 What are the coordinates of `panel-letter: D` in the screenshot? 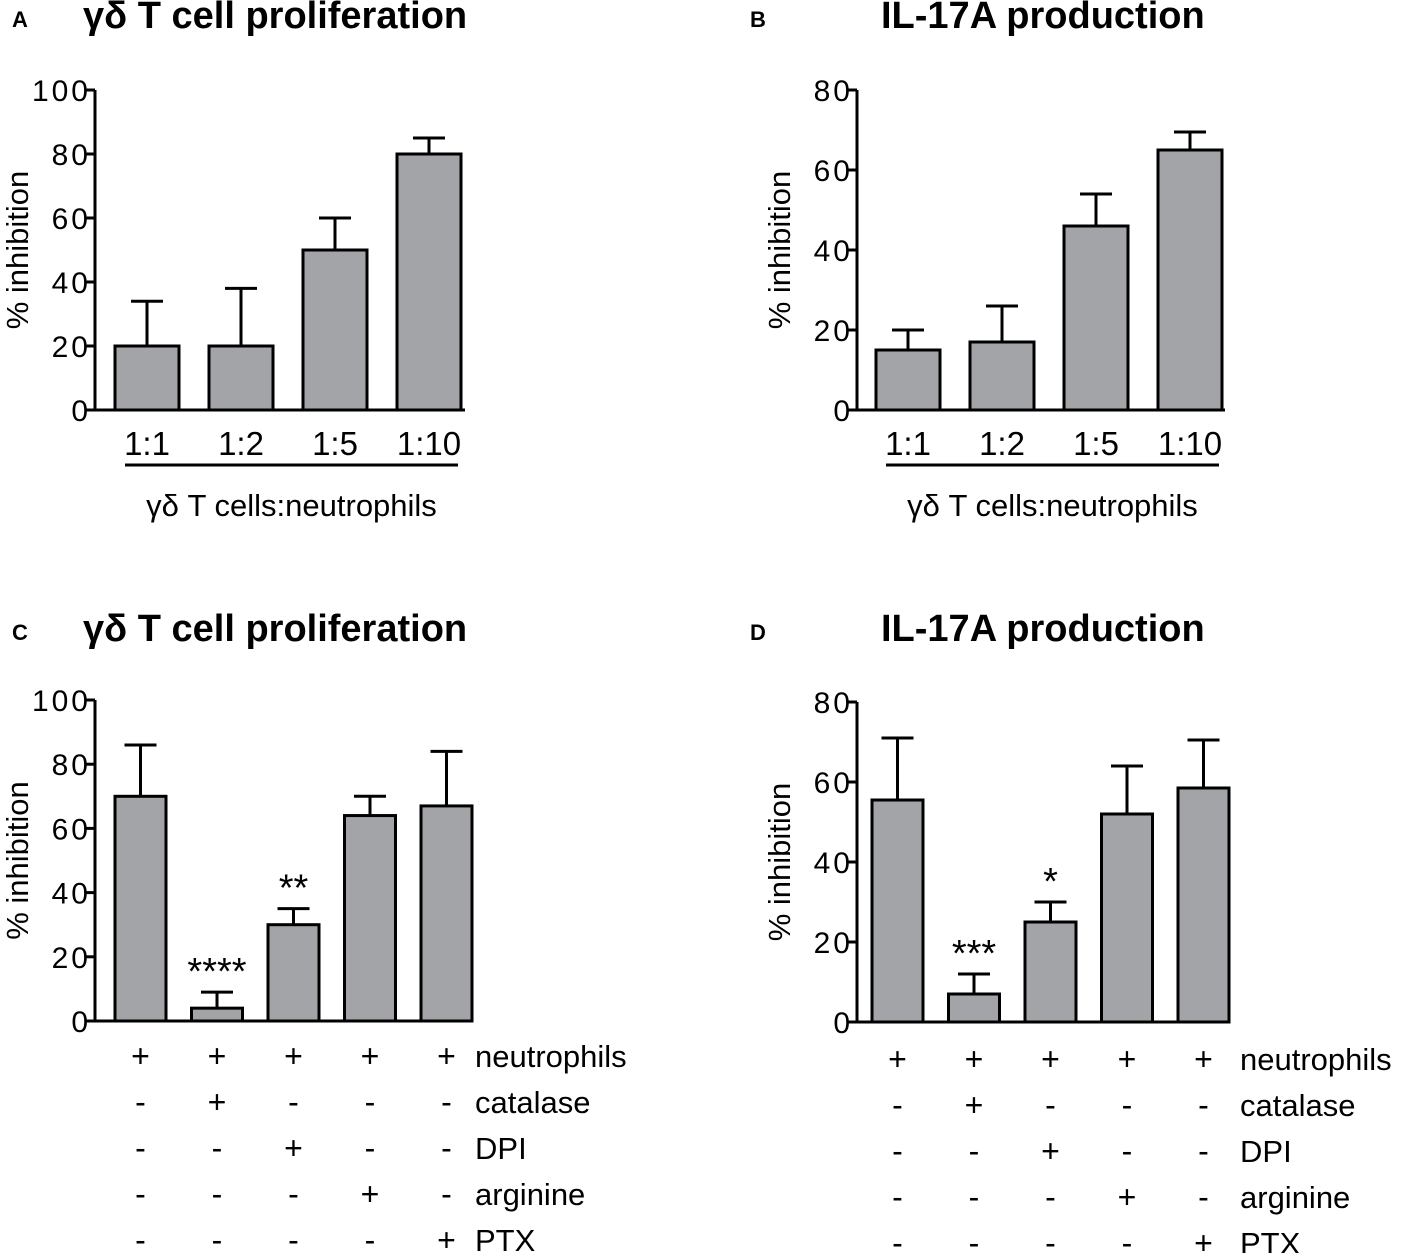 It's located at (758, 632).